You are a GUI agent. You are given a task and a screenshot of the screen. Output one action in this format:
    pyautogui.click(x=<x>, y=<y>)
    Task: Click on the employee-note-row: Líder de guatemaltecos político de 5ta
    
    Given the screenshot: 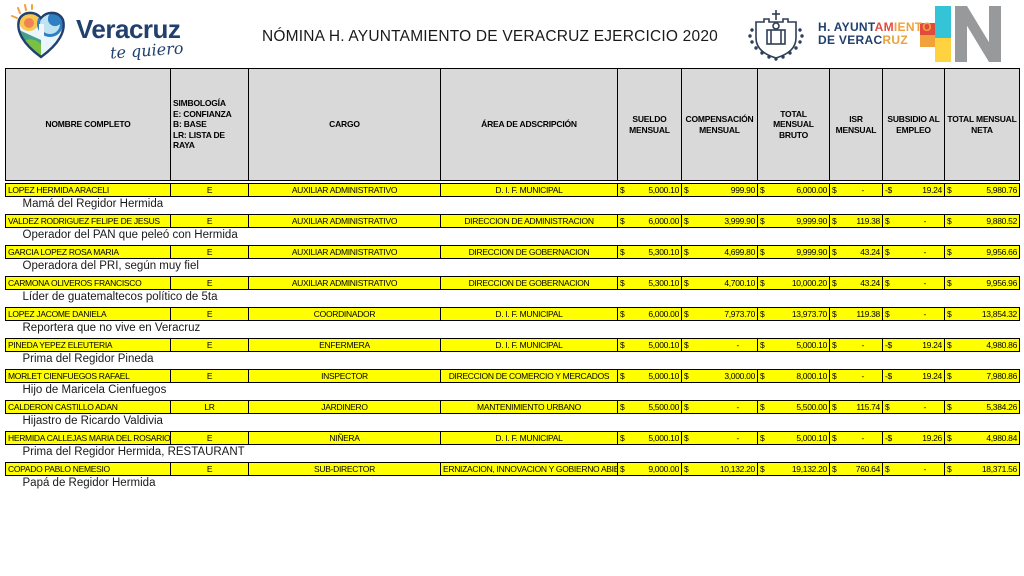 What is the action you would take?
    pyautogui.click(x=512, y=298)
    